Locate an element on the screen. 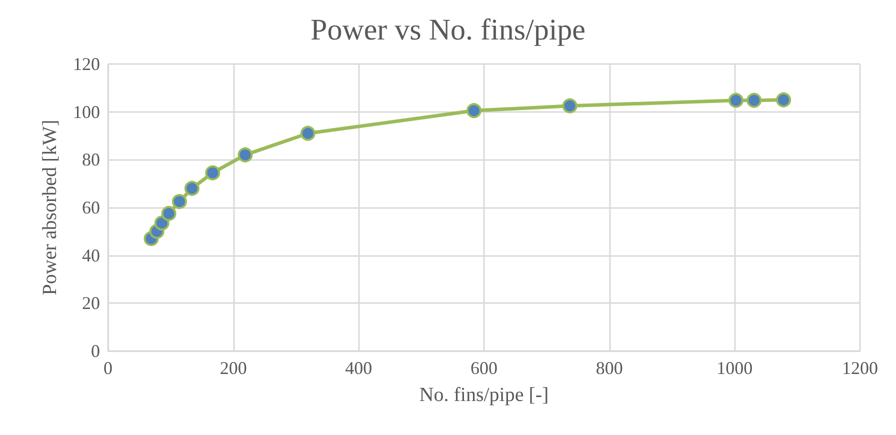 Image resolution: width=896 pixels, height=435 pixels. y-tick-label: 120 is located at coordinates (86, 64).